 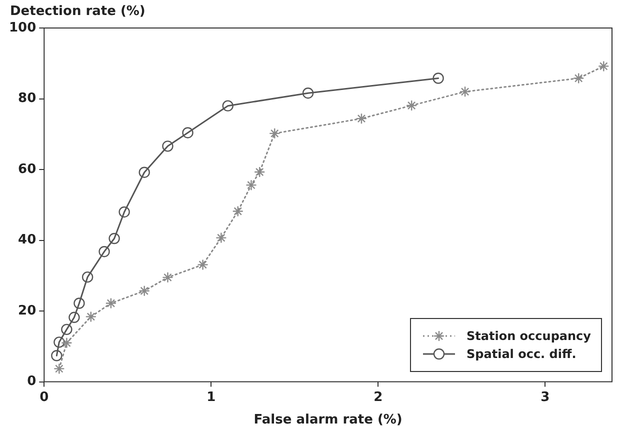 I want to click on x-tick-label: 3, so click(x=545, y=397).